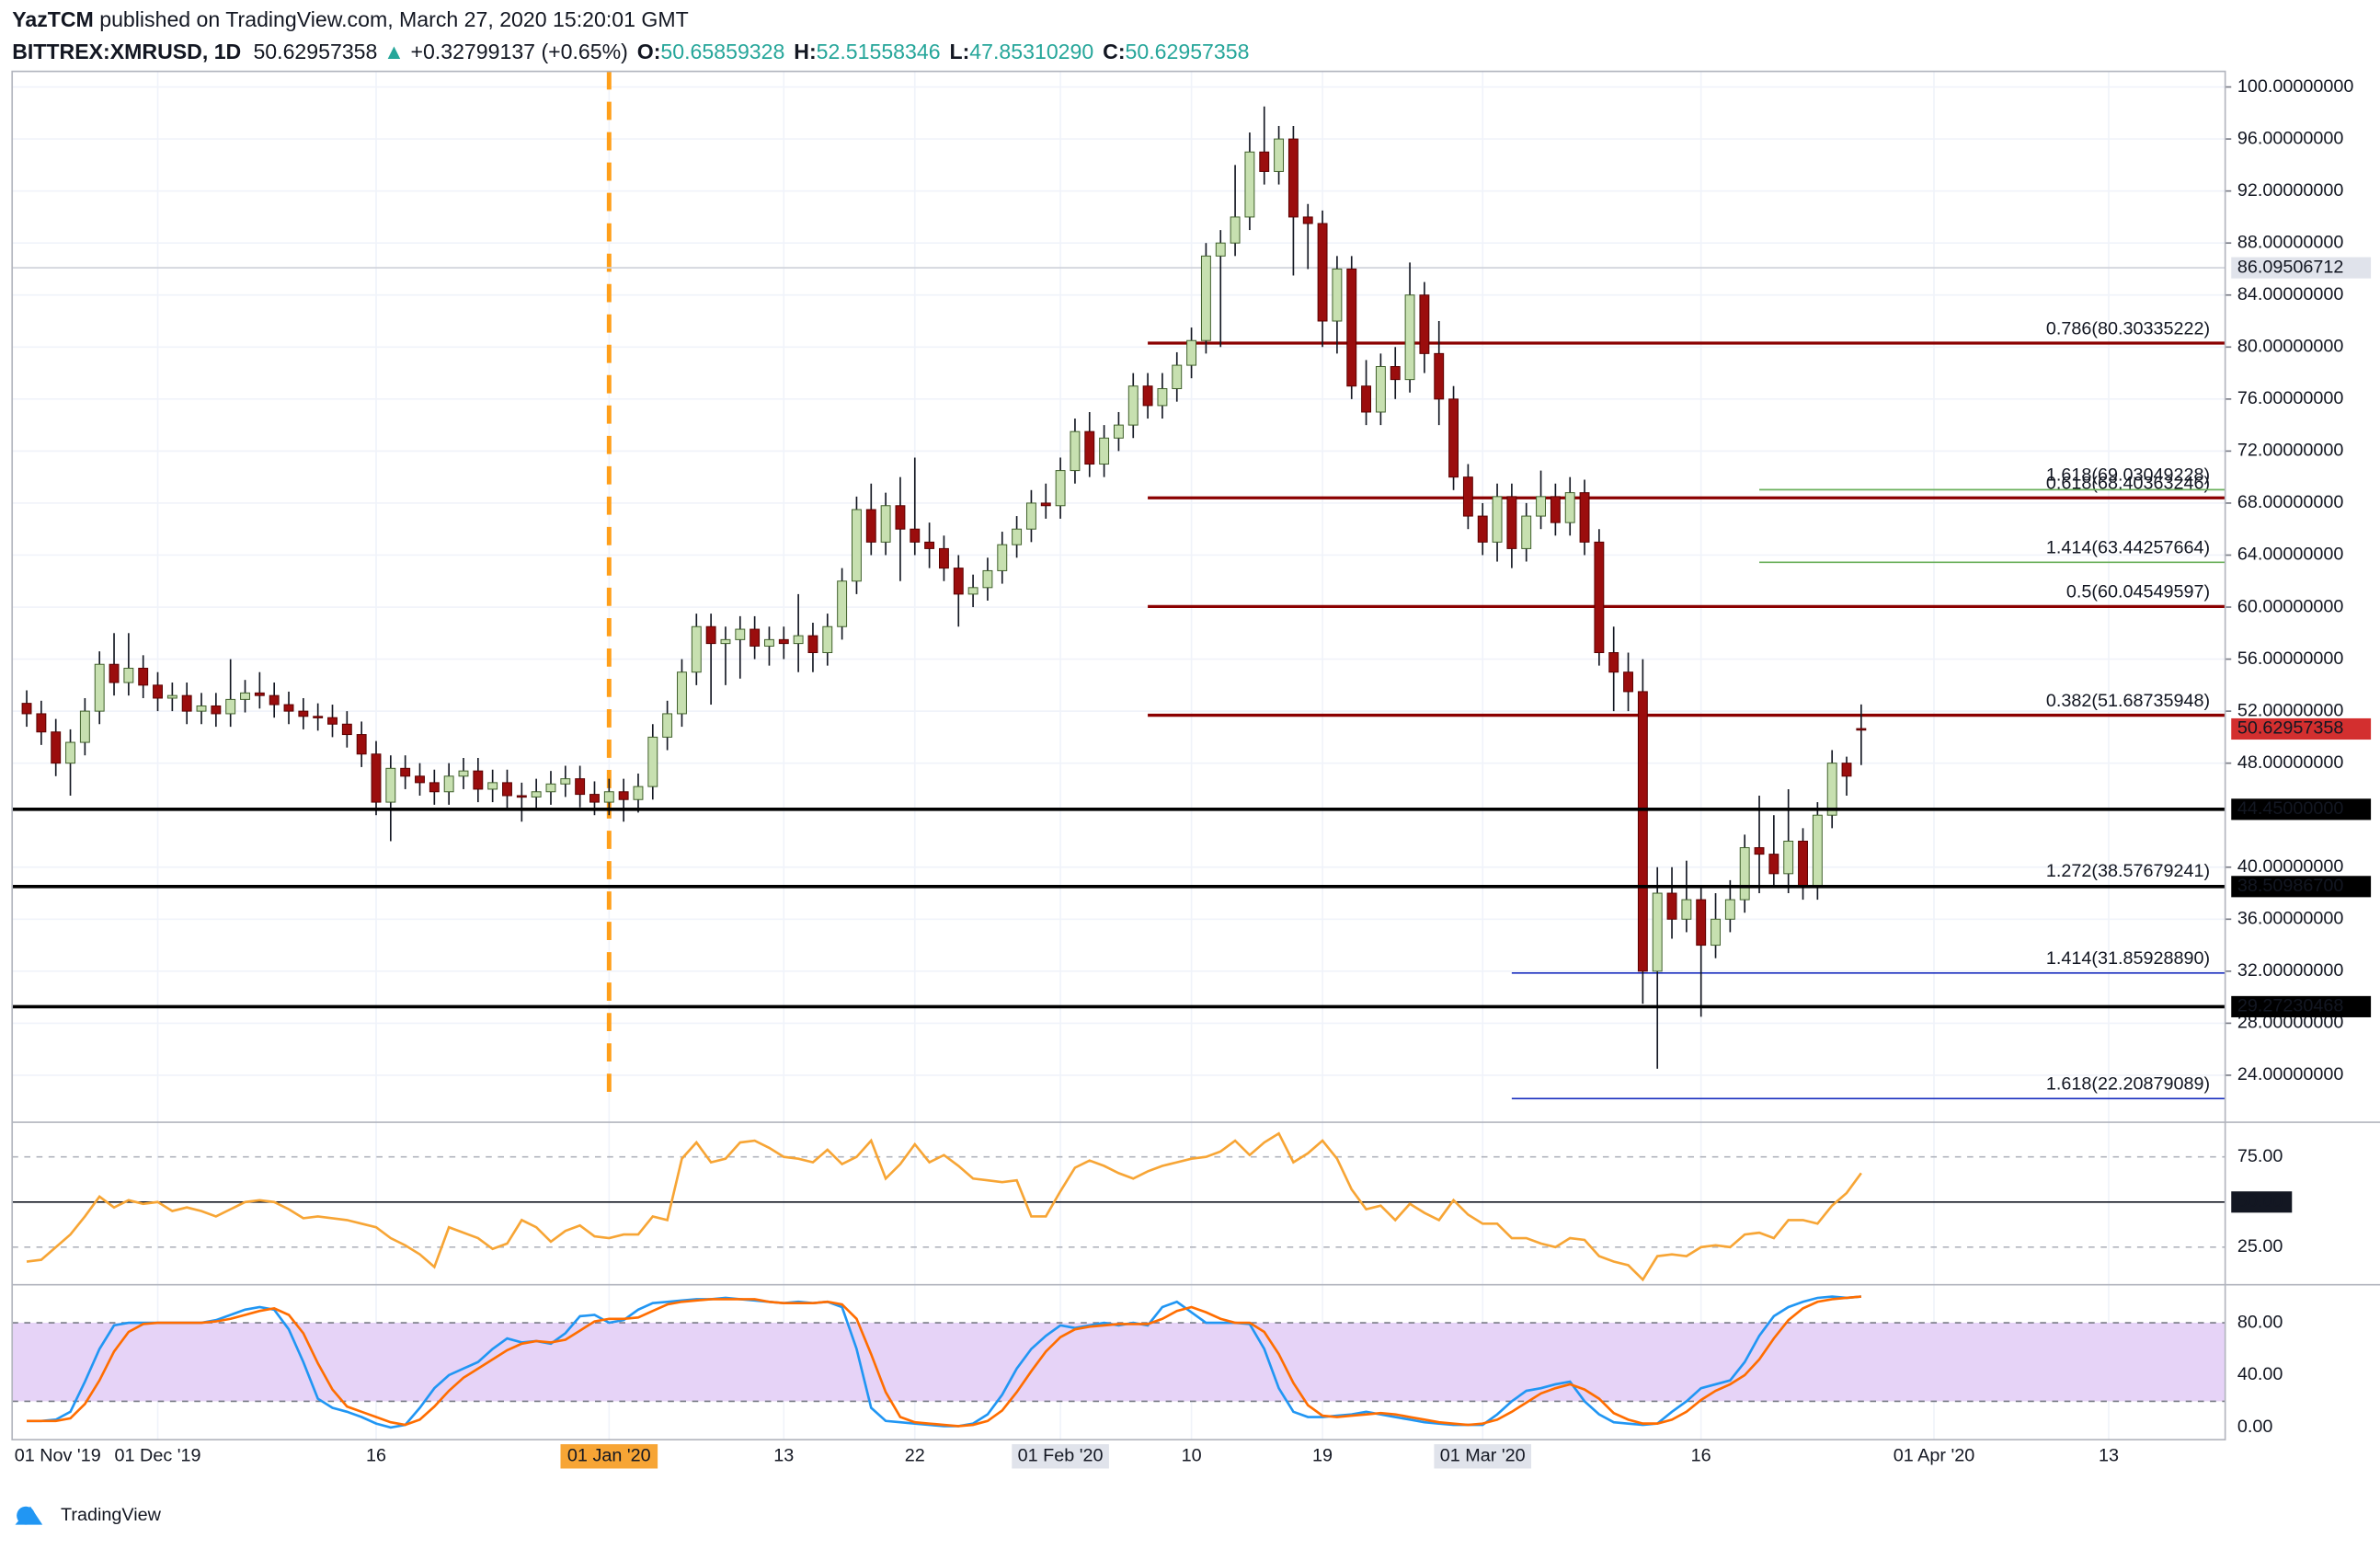 Image resolution: width=2380 pixels, height=1549 pixels. I want to click on ohlc-key: O:, so click(649, 52).